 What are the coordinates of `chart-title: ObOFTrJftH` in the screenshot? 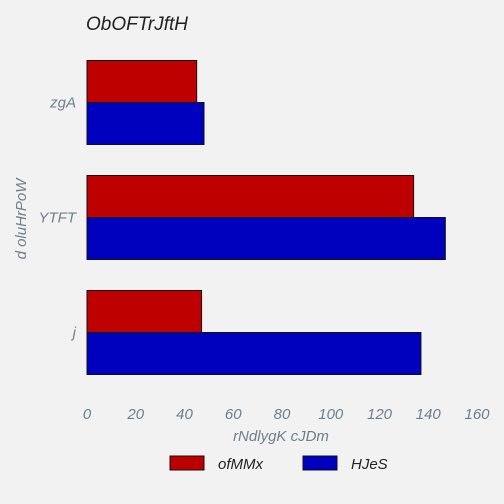 It's located at (137, 24).